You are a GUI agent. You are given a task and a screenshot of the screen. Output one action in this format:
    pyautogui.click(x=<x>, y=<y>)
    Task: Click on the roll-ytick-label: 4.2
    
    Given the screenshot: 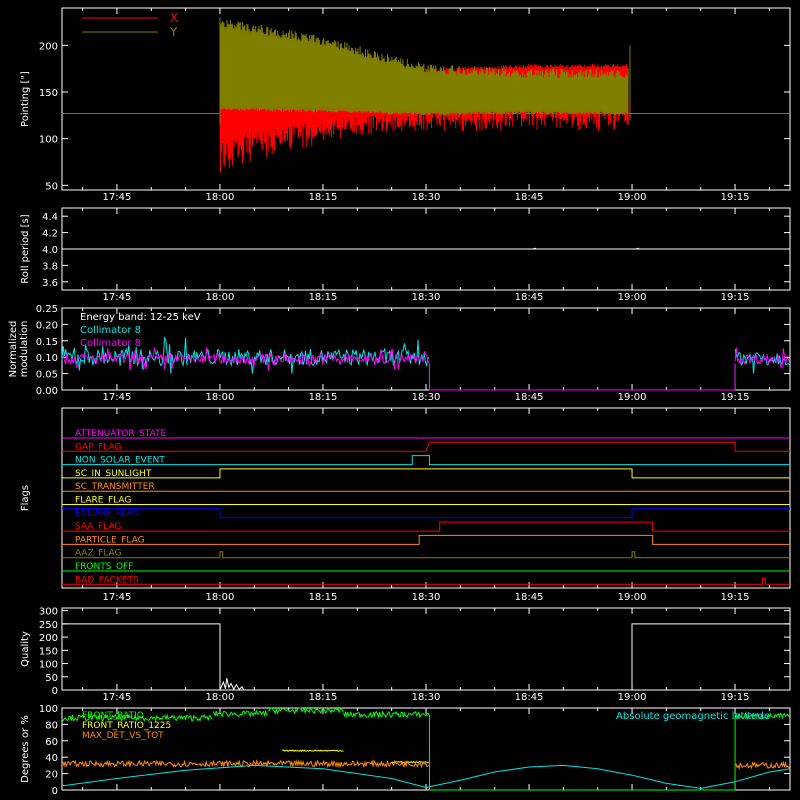 What is the action you would take?
    pyautogui.click(x=50, y=234)
    